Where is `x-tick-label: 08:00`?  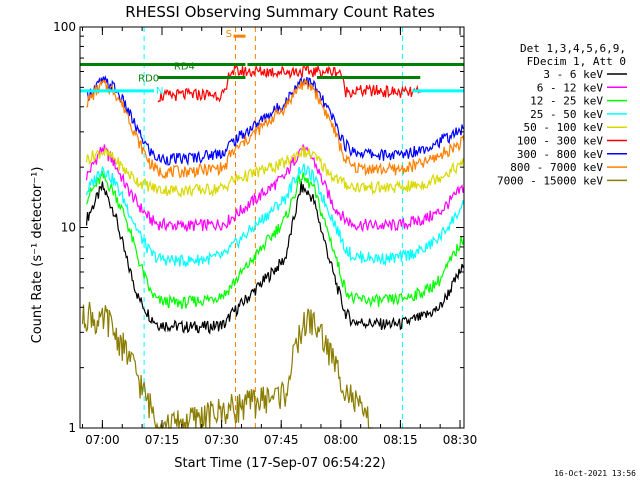 x-tick-label: 08:00 is located at coordinates (341, 440).